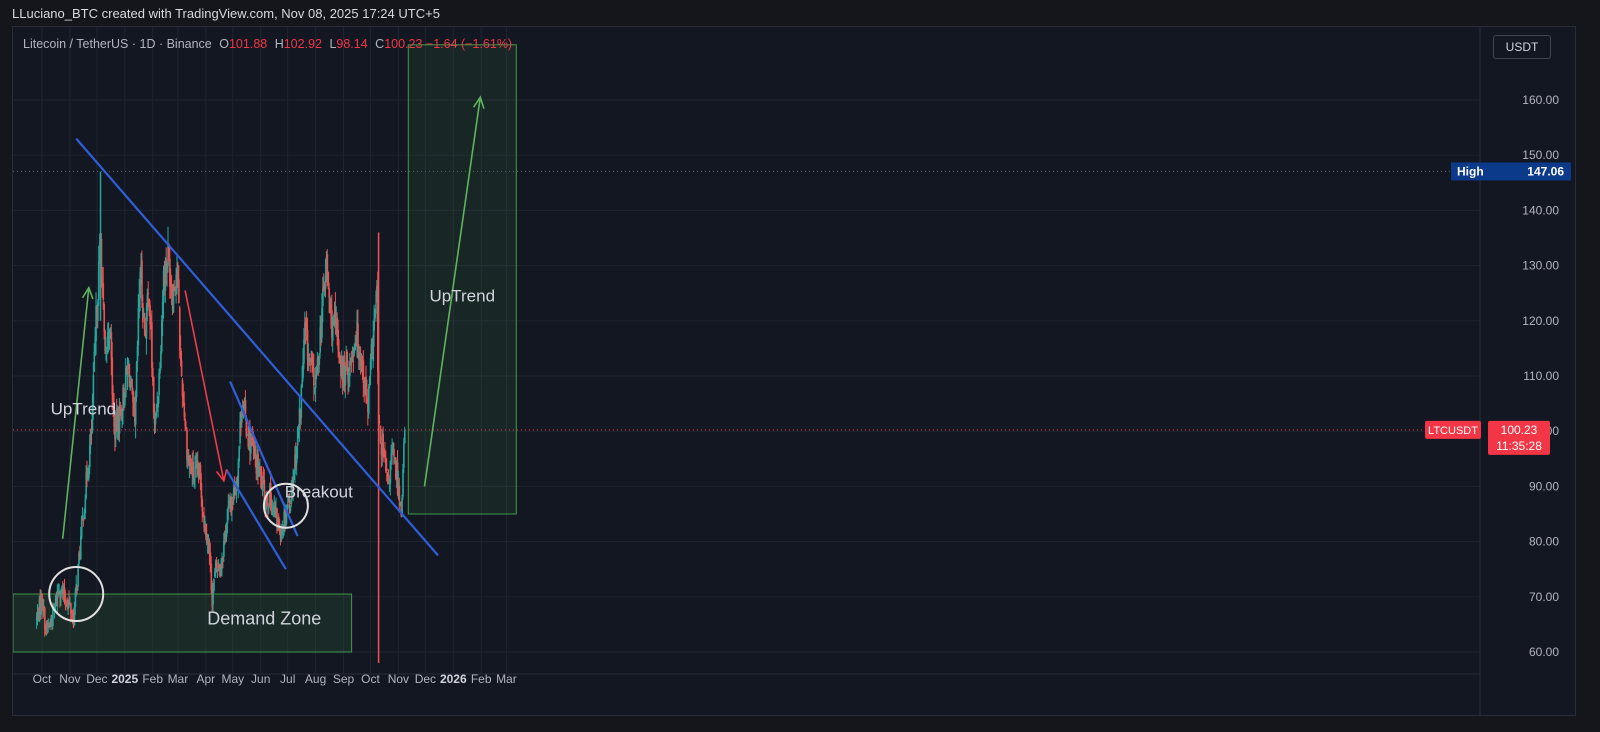  What do you see at coordinates (319, 491) in the screenshot?
I see `breakout-label: Breakout` at bounding box center [319, 491].